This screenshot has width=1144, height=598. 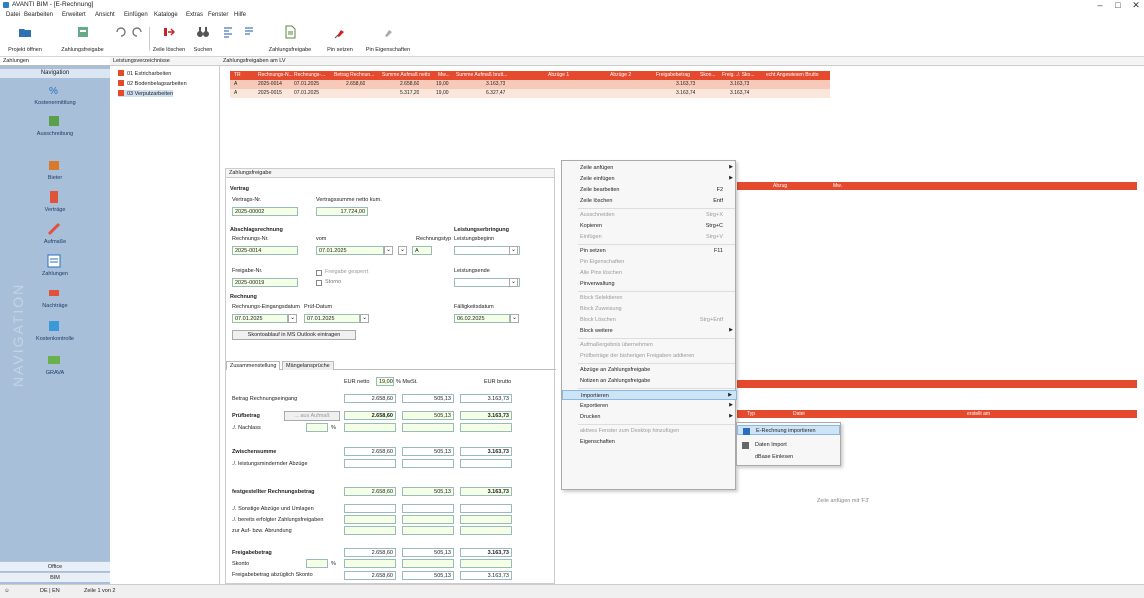 What do you see at coordinates (290, 39) in the screenshot?
I see `payment-release-button-2: Zahlungsfreigabe` at bounding box center [290, 39].